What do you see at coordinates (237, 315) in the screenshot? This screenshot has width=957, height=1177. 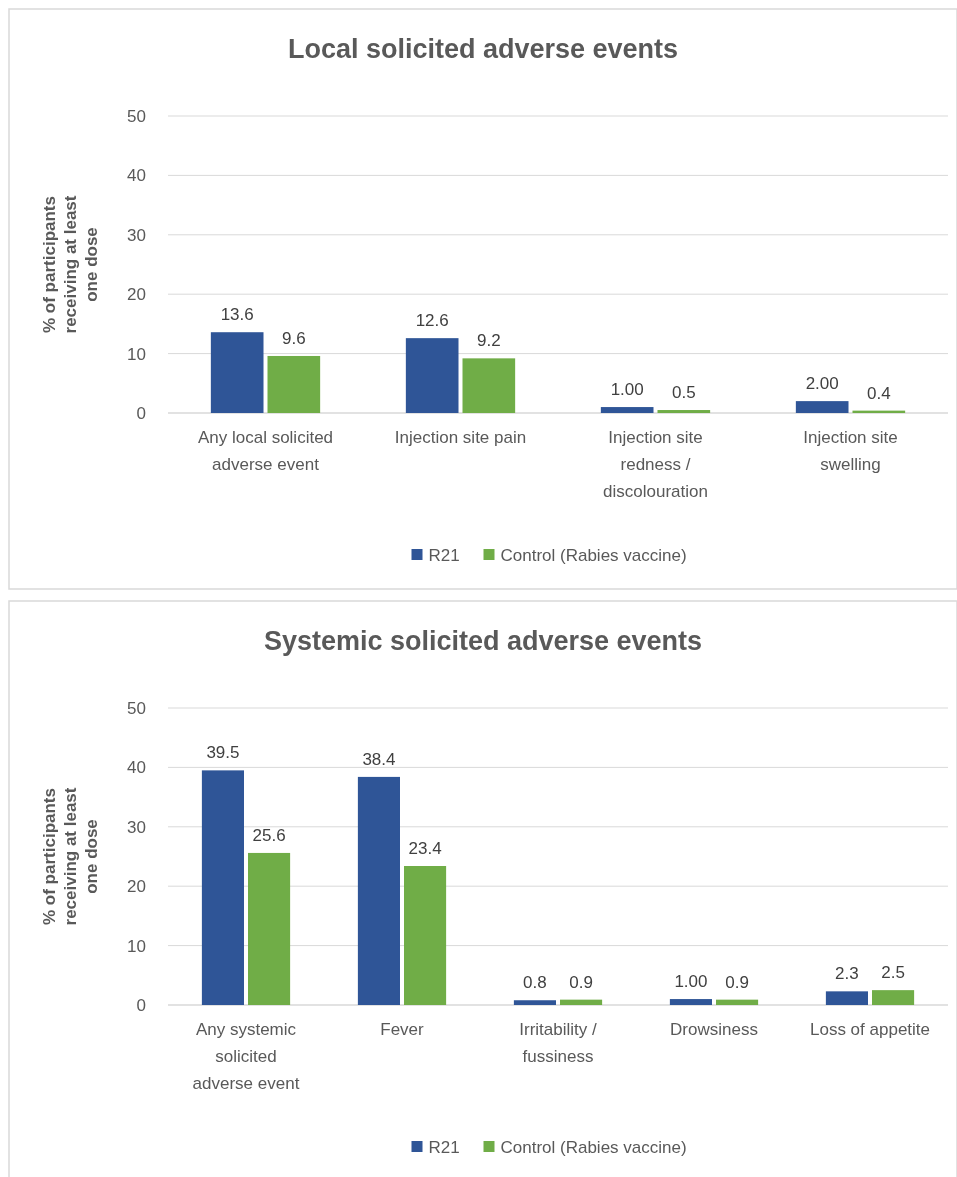 I see `data-label: 13.6` at bounding box center [237, 315].